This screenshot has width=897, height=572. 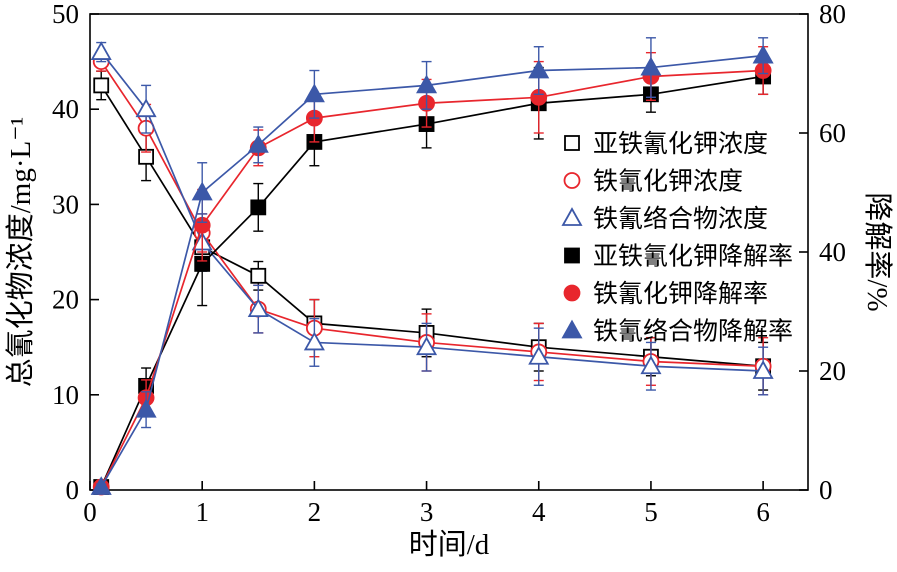 I want to click on x-tick-label: 5, so click(x=651, y=512).